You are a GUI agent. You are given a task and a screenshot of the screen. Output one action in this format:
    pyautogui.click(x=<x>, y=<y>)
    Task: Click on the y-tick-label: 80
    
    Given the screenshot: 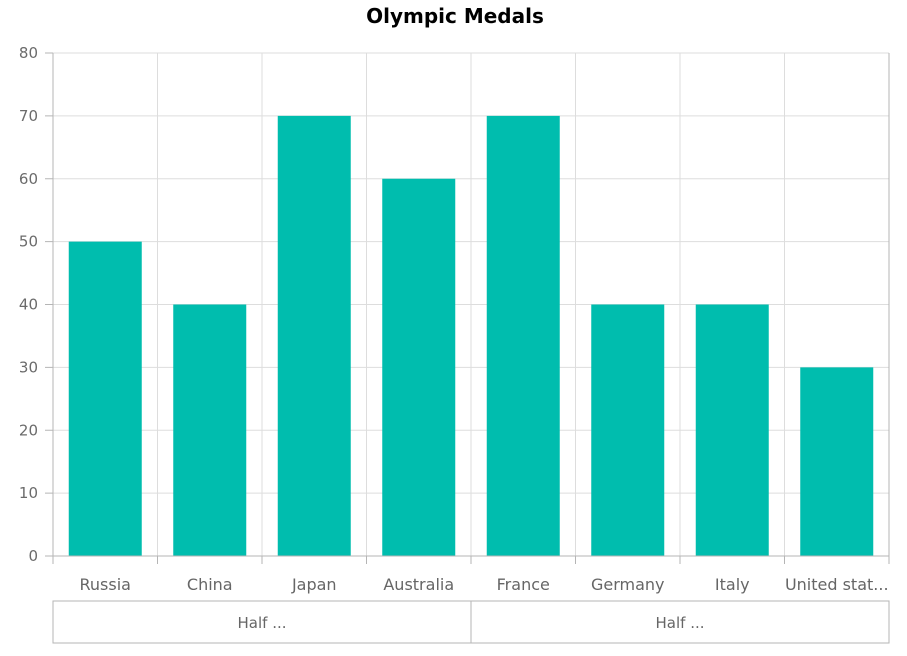 What is the action you would take?
    pyautogui.click(x=28, y=53)
    